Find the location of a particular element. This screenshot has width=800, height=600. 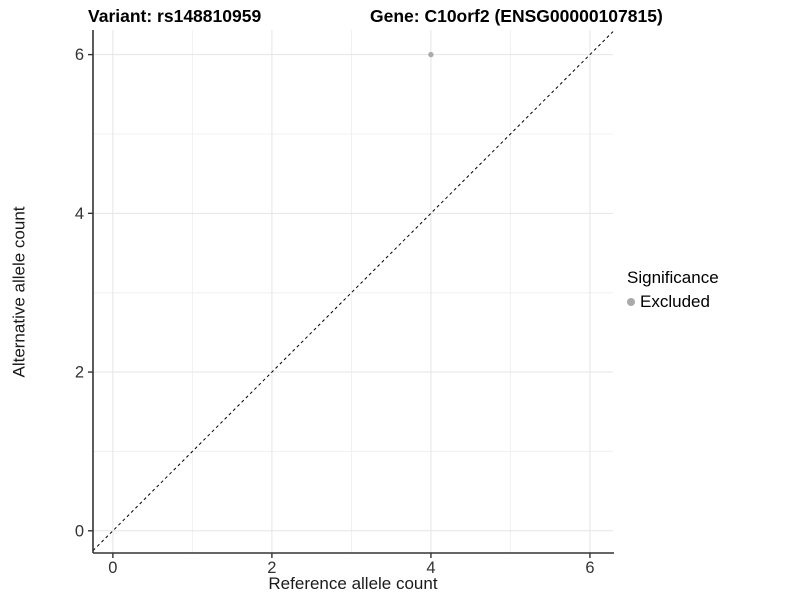

x-tick-label: 0 is located at coordinates (112, 568).